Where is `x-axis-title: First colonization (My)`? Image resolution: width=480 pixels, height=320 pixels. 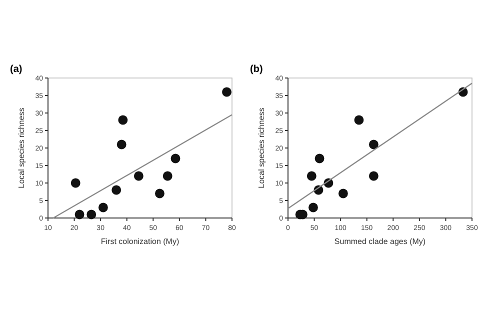 x-axis-title: First colonization (My) is located at coordinates (140, 241).